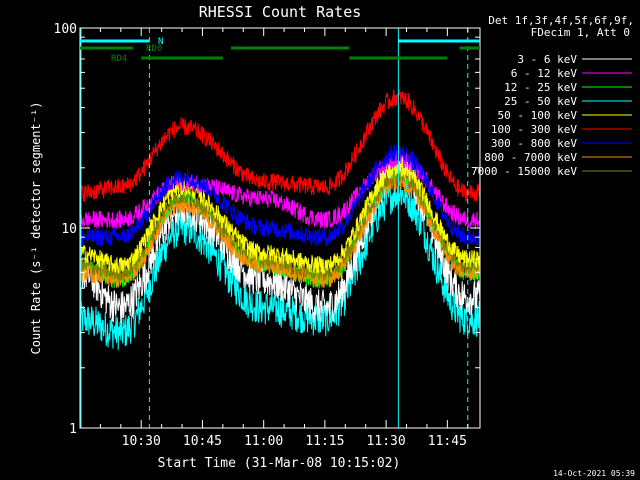 This screenshot has width=640, height=480. I want to click on legend-label: 6 - 12 keV, so click(544, 73).